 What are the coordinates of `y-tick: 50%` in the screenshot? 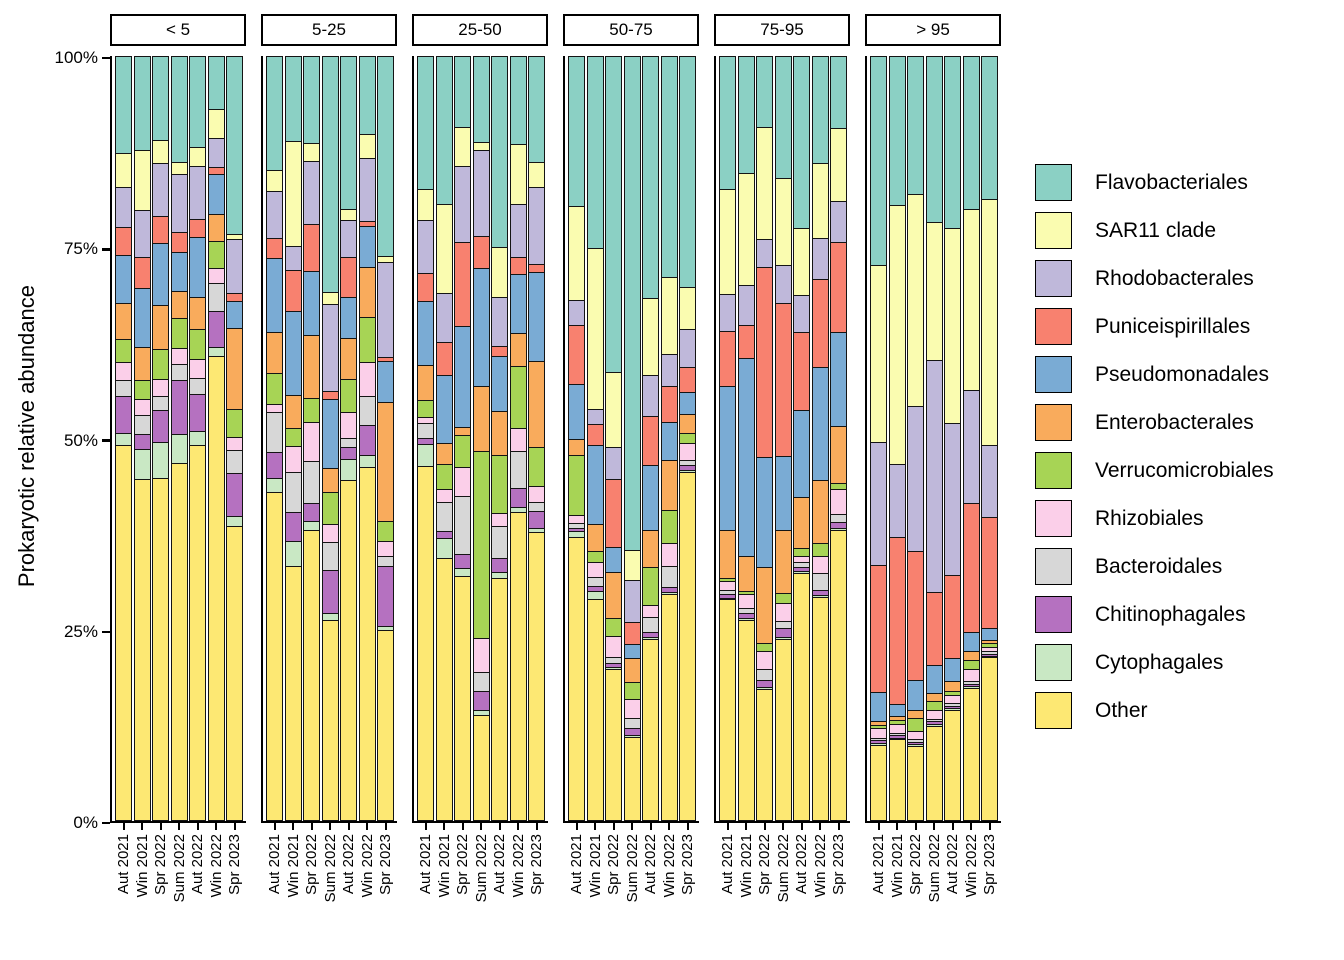 It's located at (87, 441).